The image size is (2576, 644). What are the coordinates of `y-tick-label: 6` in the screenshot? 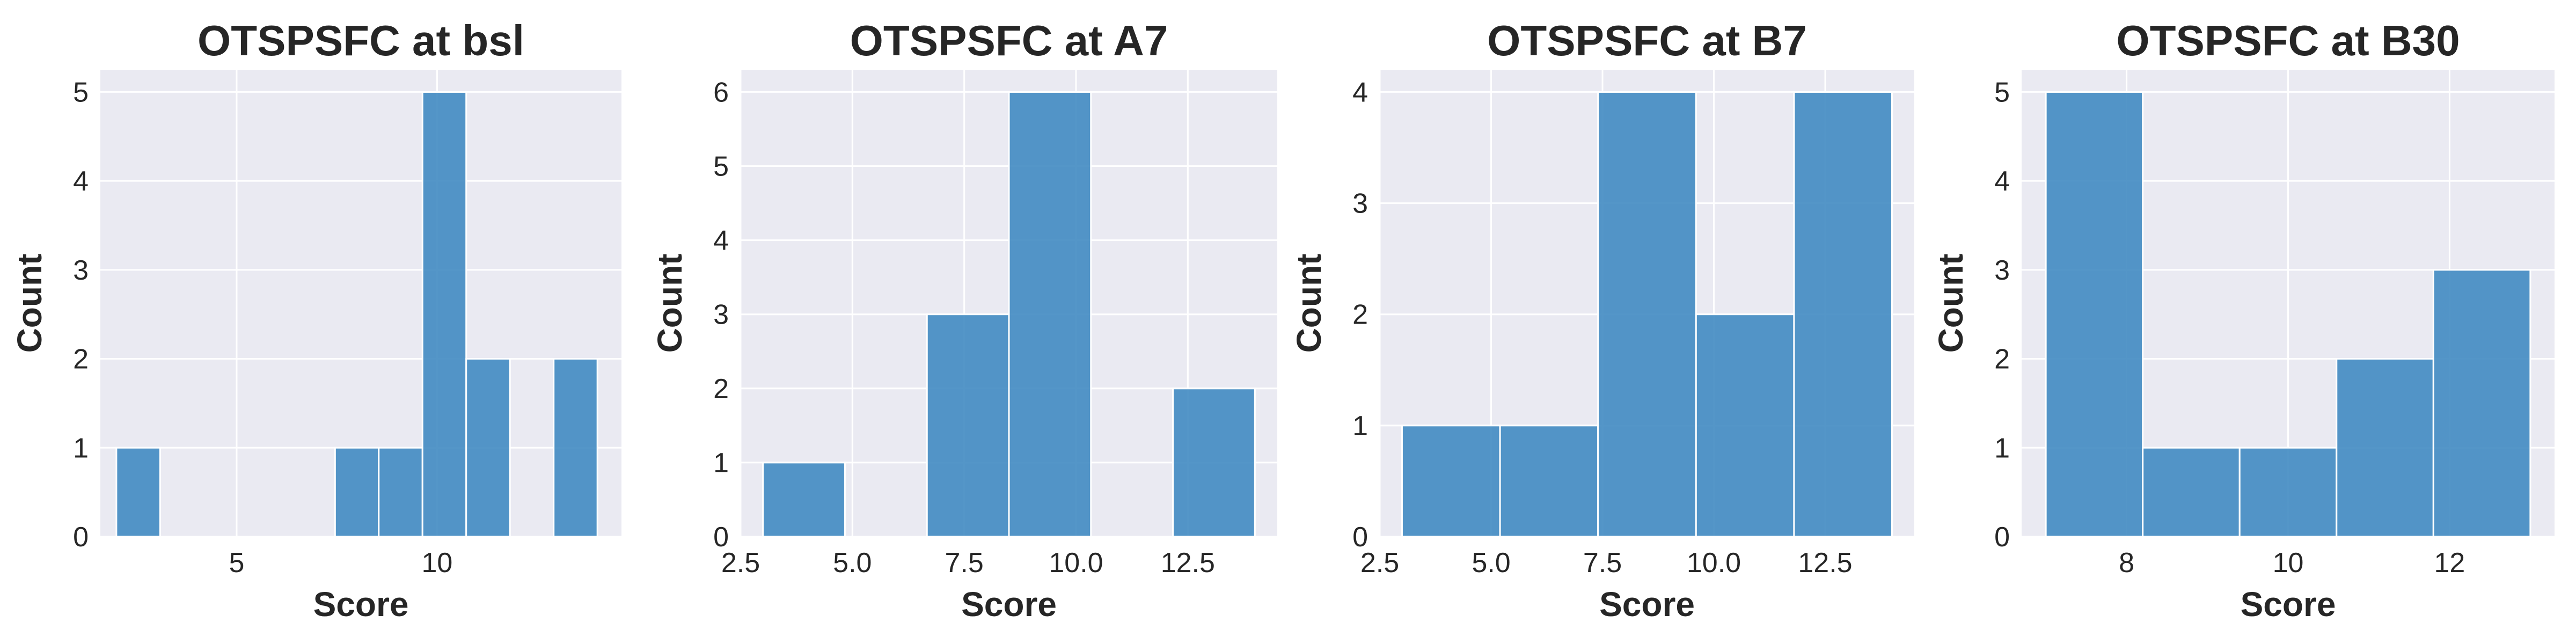 It's located at (721, 92).